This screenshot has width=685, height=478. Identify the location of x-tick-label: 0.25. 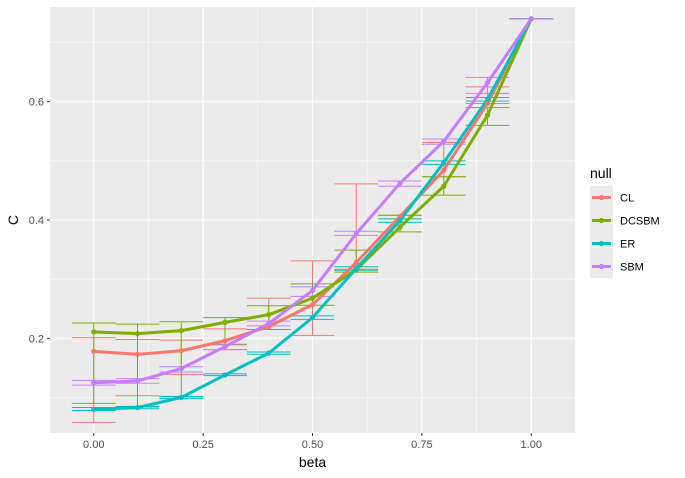
(202, 445).